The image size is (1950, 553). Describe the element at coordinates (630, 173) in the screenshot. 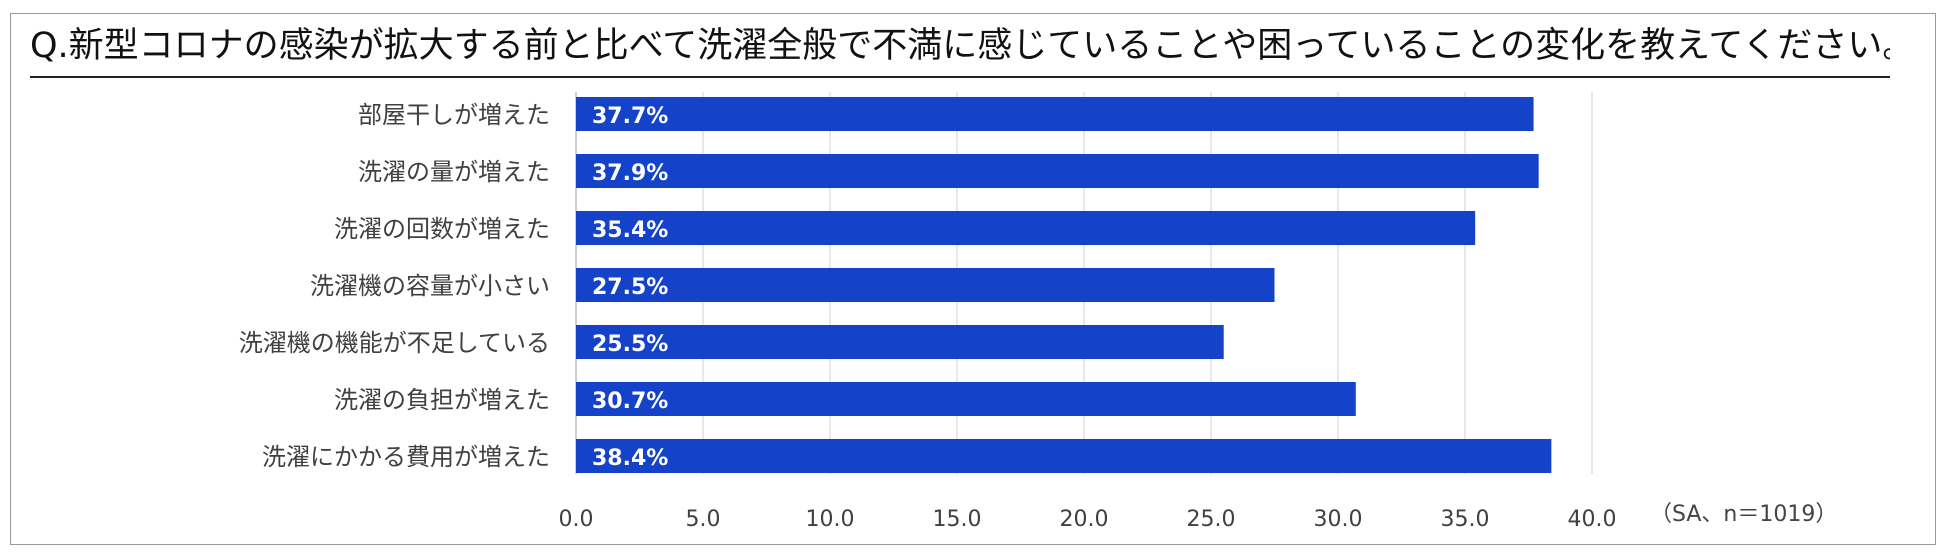

I see `value-label: 37.9%` at that location.